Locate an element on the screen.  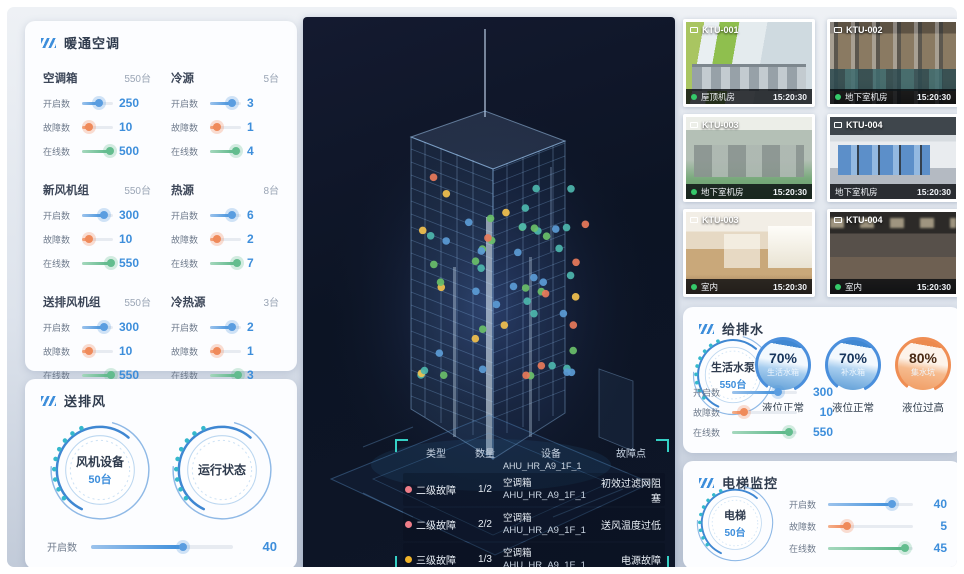
fans-panel: 送排风 风机设备 50台 is located at coordinates (161, 473).